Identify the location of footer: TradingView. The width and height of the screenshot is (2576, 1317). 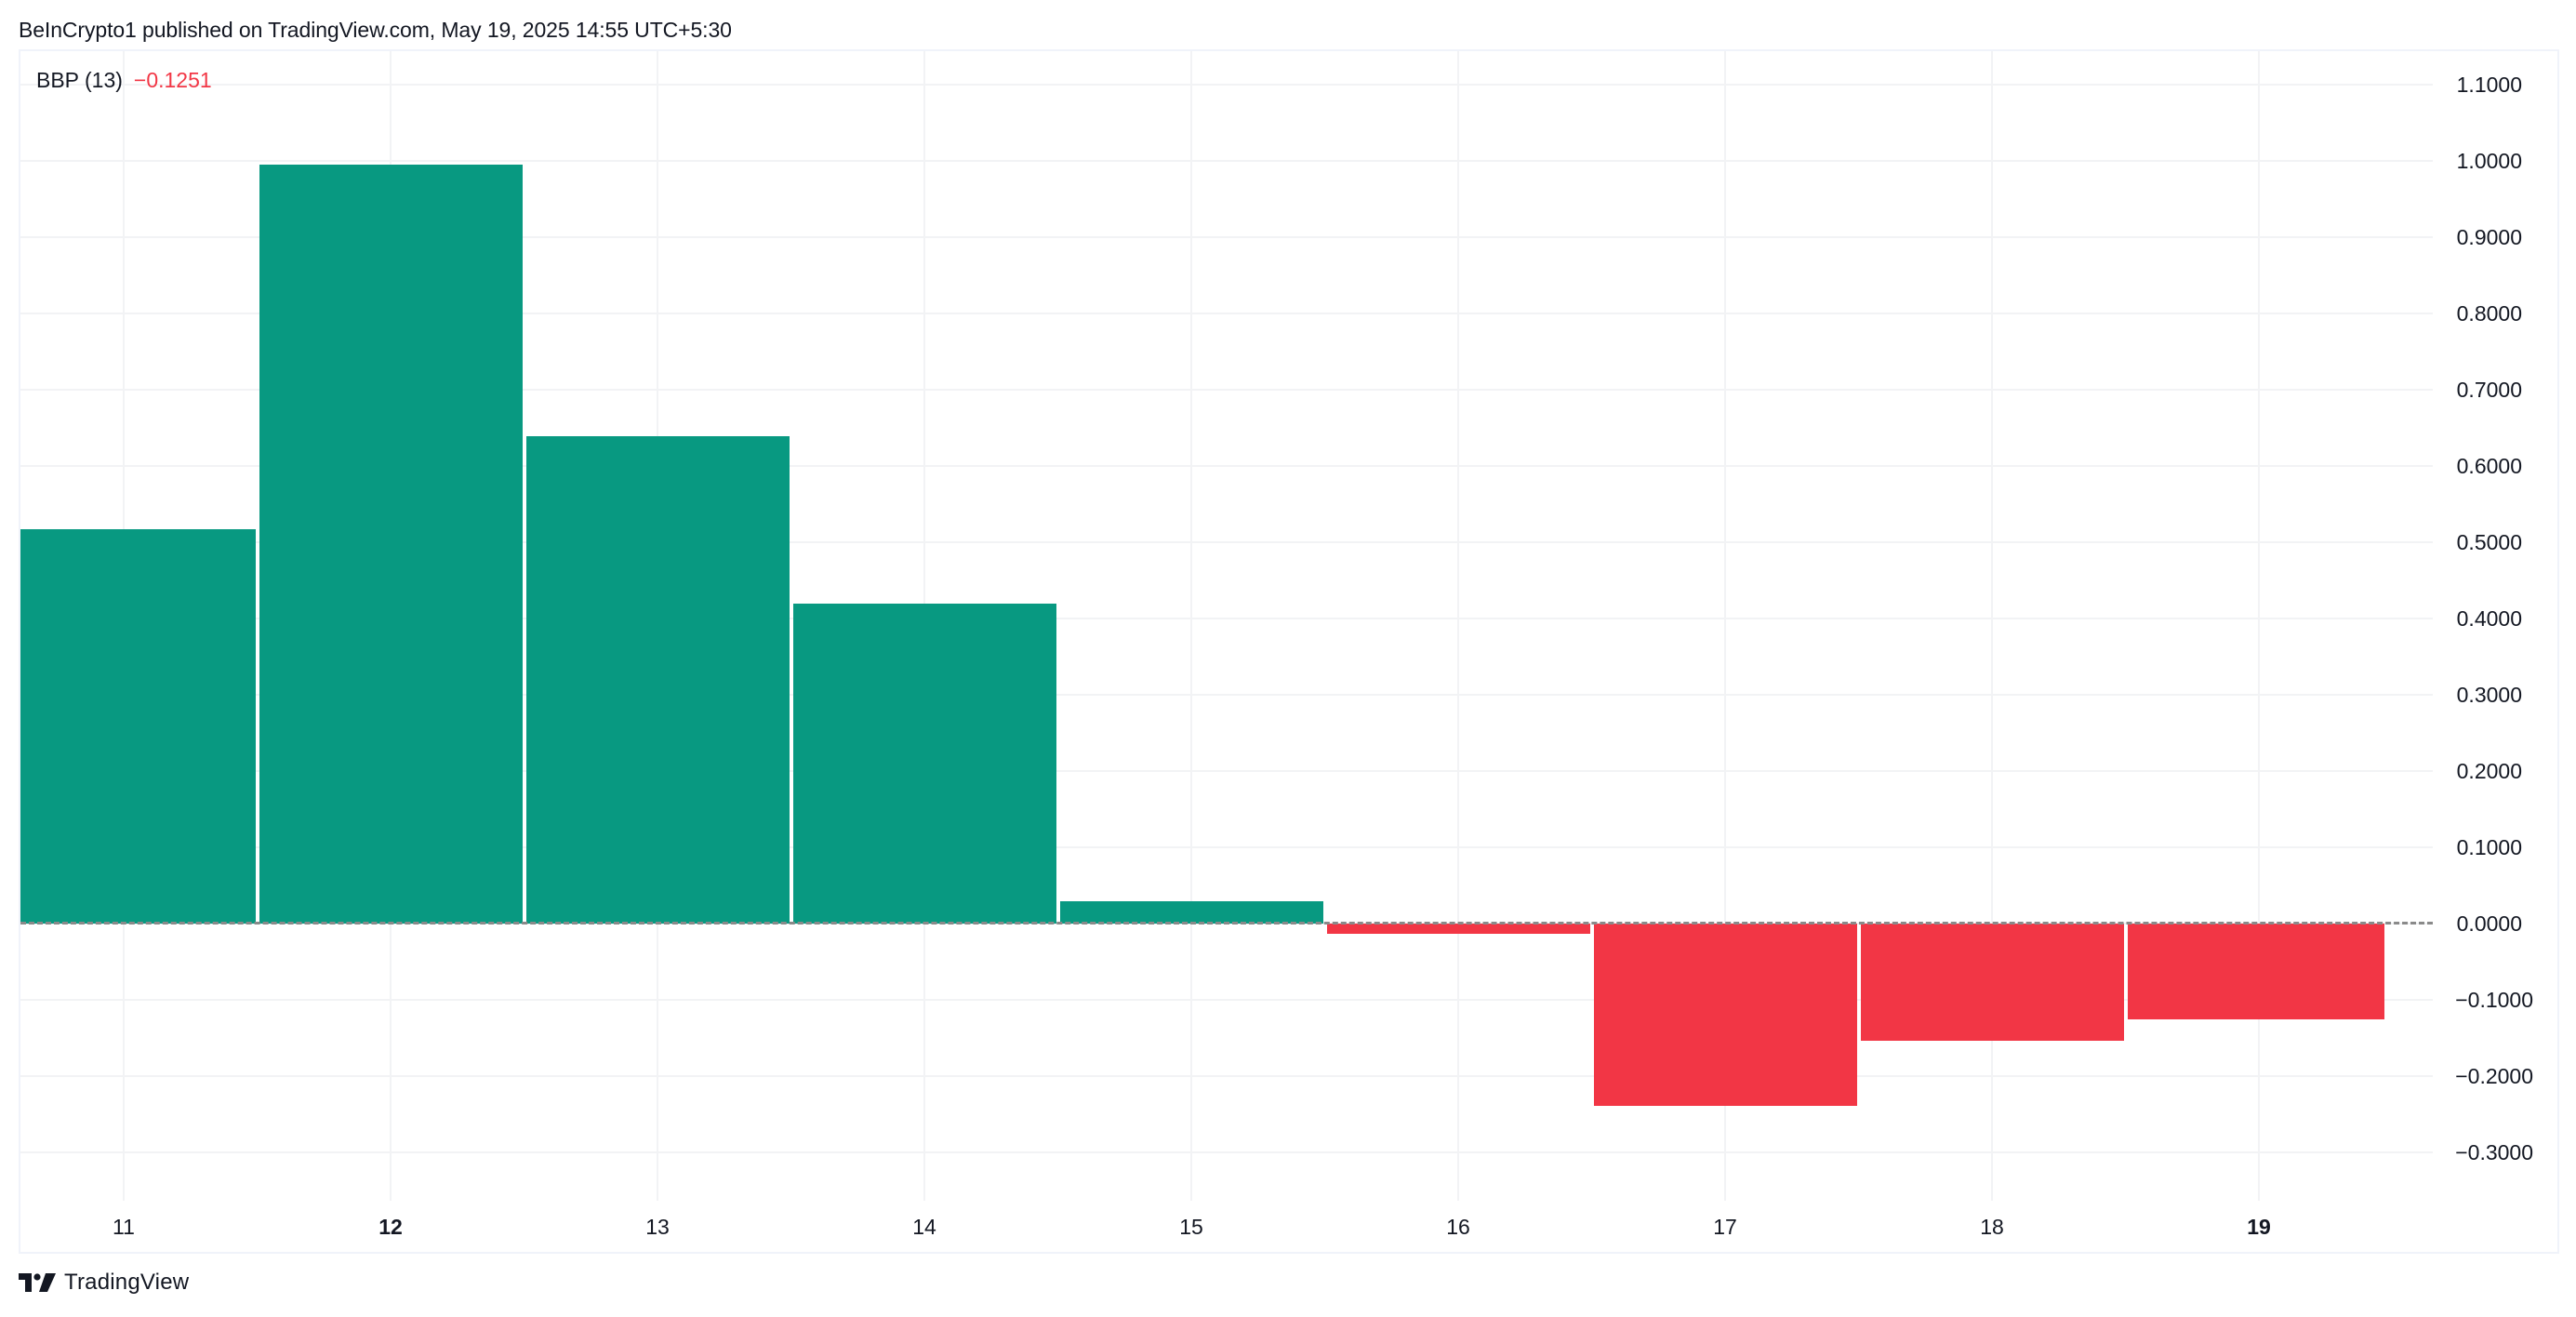
(104, 1282).